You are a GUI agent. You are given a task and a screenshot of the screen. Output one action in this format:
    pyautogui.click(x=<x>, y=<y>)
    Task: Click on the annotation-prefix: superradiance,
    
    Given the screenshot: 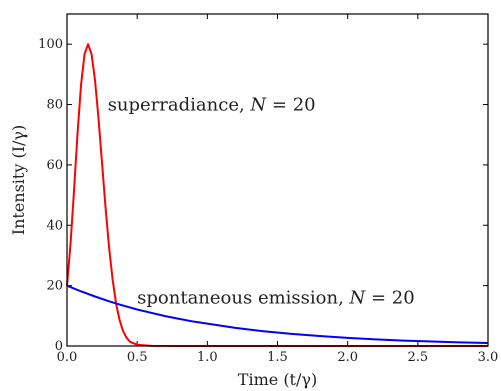 What is the action you would take?
    pyautogui.click(x=179, y=105)
    